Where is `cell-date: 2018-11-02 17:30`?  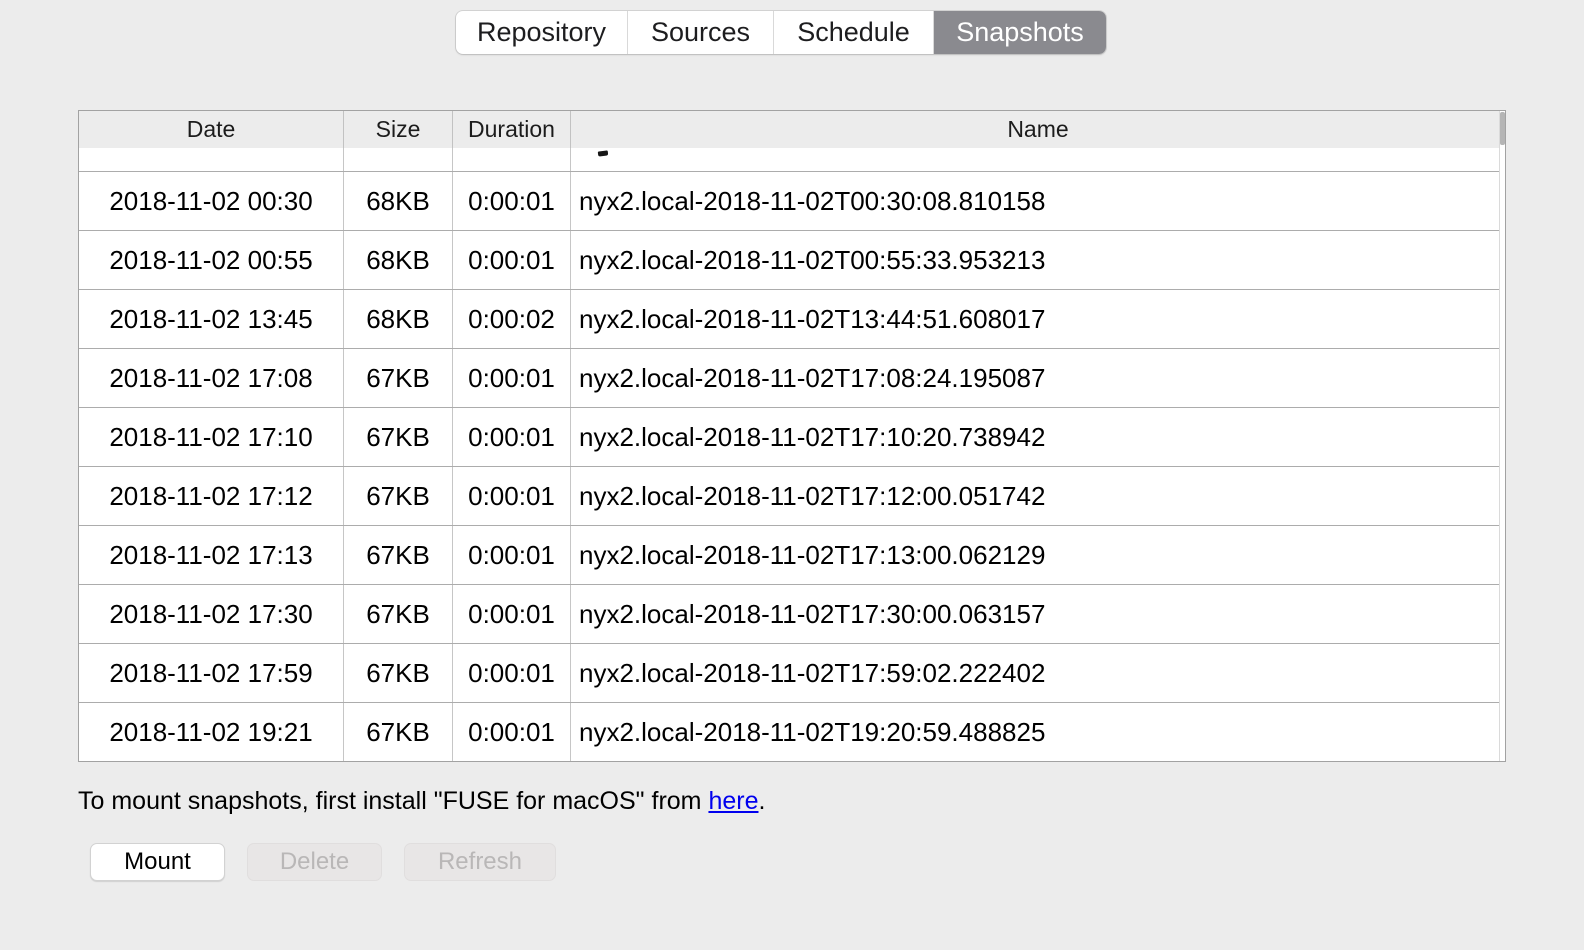
cell-date: 2018-11-02 17:30 is located at coordinates (211, 614).